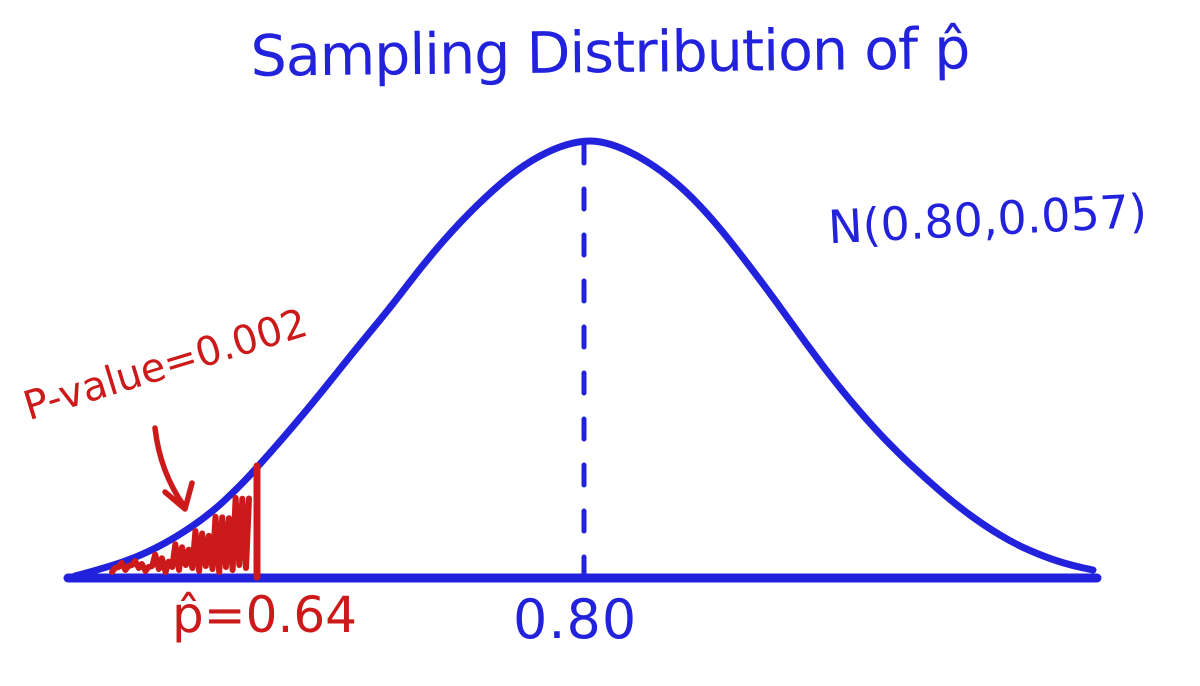  Describe the element at coordinates (264, 615) in the screenshot. I see `p-hat-axis-label: p̂=0.64` at that location.